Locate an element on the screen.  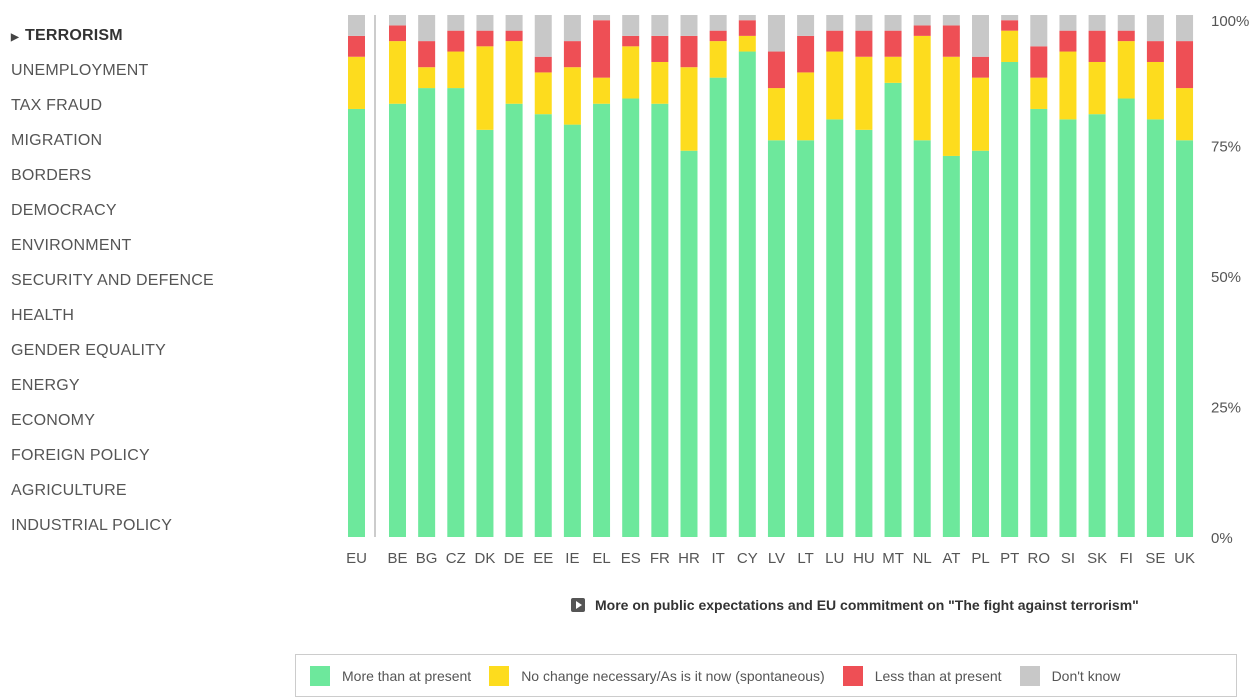
bar-segment-de-no-change is located at coordinates (514, 72).